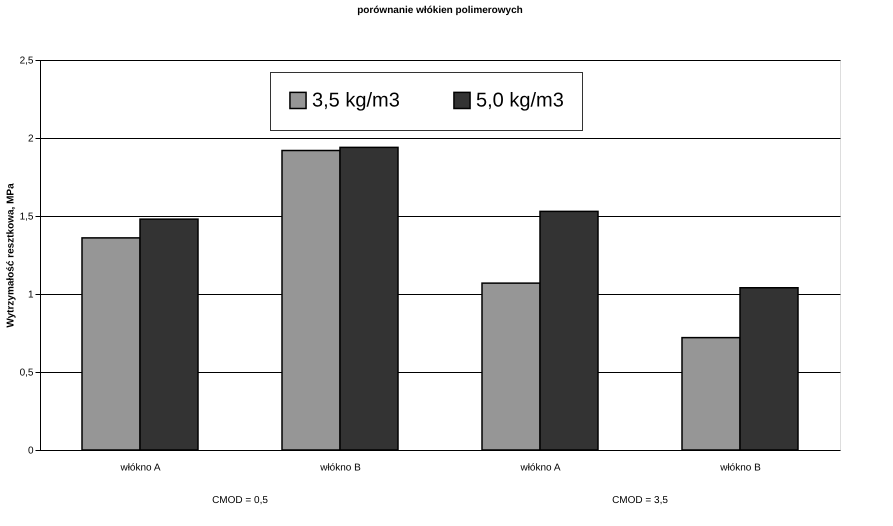 Image resolution: width=893 pixels, height=526 pixels. What do you see at coordinates (27, 61) in the screenshot?
I see `y-tick-label: 2,5` at bounding box center [27, 61].